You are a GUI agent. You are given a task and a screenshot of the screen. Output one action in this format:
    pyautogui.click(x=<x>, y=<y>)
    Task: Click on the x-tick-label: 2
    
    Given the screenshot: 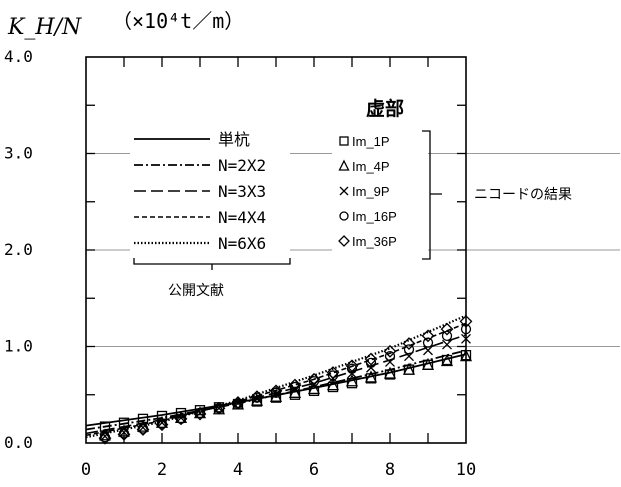 What is the action you would take?
    pyautogui.click(x=162, y=470)
    